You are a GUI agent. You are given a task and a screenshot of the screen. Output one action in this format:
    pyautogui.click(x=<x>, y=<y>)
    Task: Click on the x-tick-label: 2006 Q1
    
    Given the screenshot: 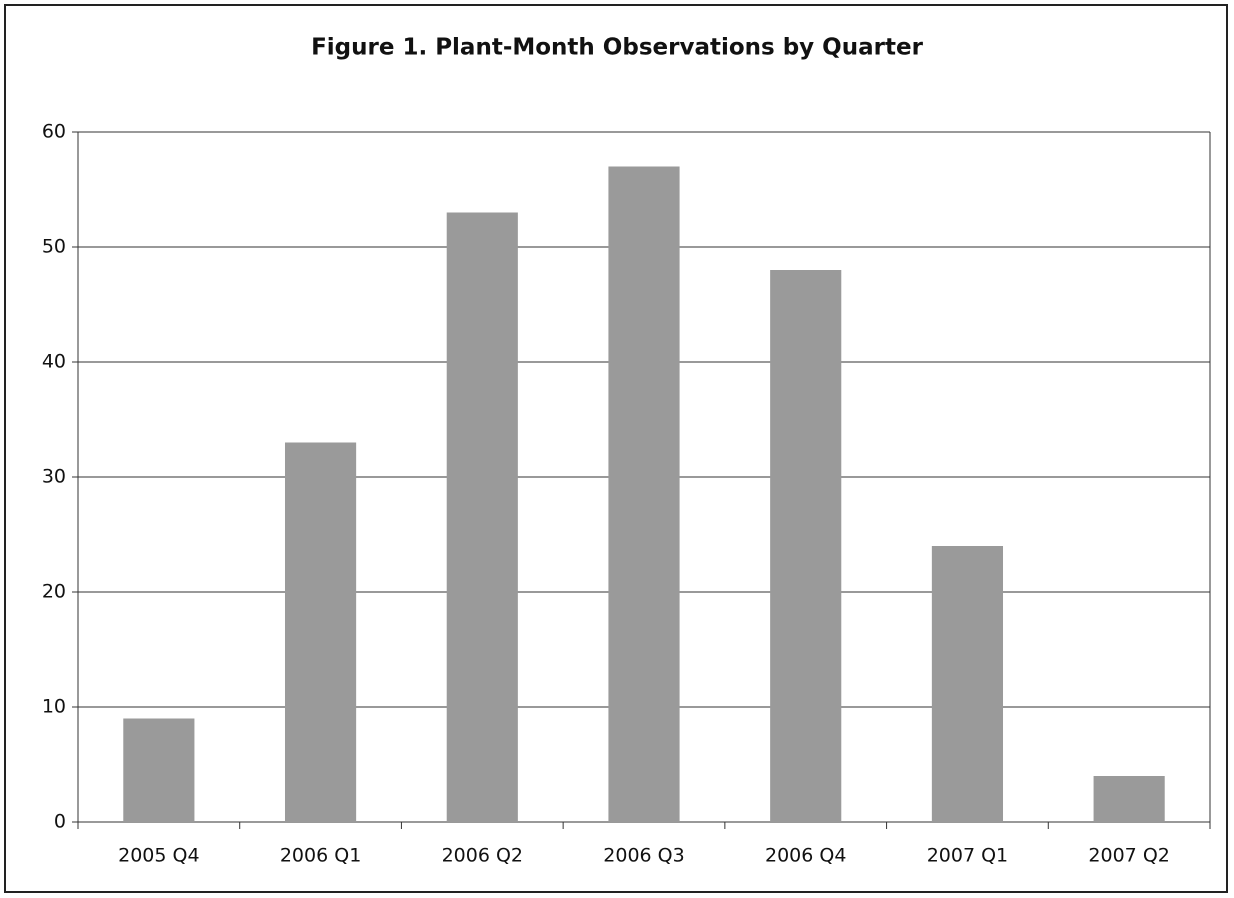 What is the action you would take?
    pyautogui.click(x=320, y=856)
    